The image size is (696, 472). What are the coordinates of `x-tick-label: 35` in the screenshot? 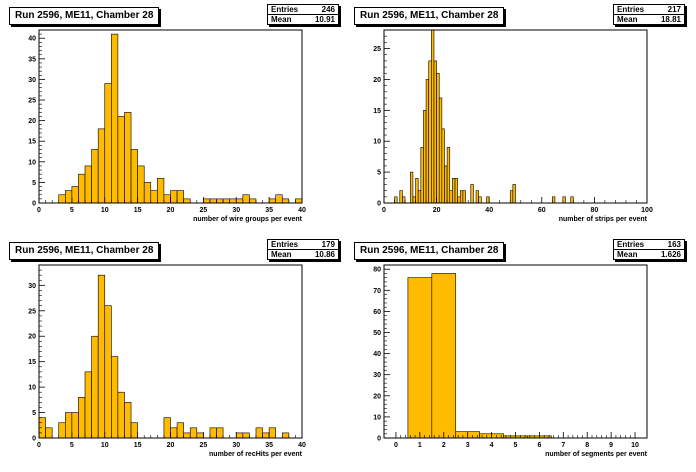 It's located at (269, 210).